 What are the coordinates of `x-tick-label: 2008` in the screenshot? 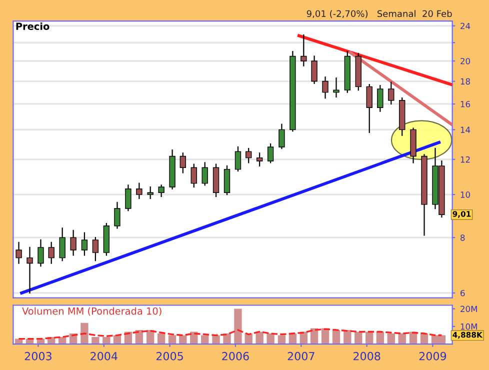 It's located at (367, 356).